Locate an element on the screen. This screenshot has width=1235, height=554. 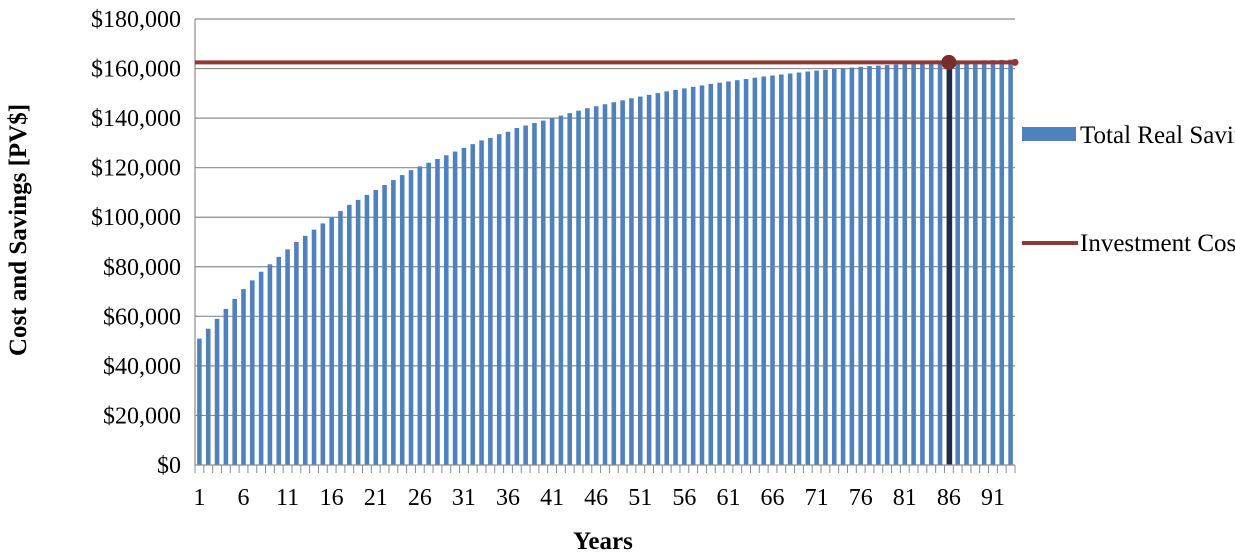
x-tick-label: 46 is located at coordinates (596, 498).